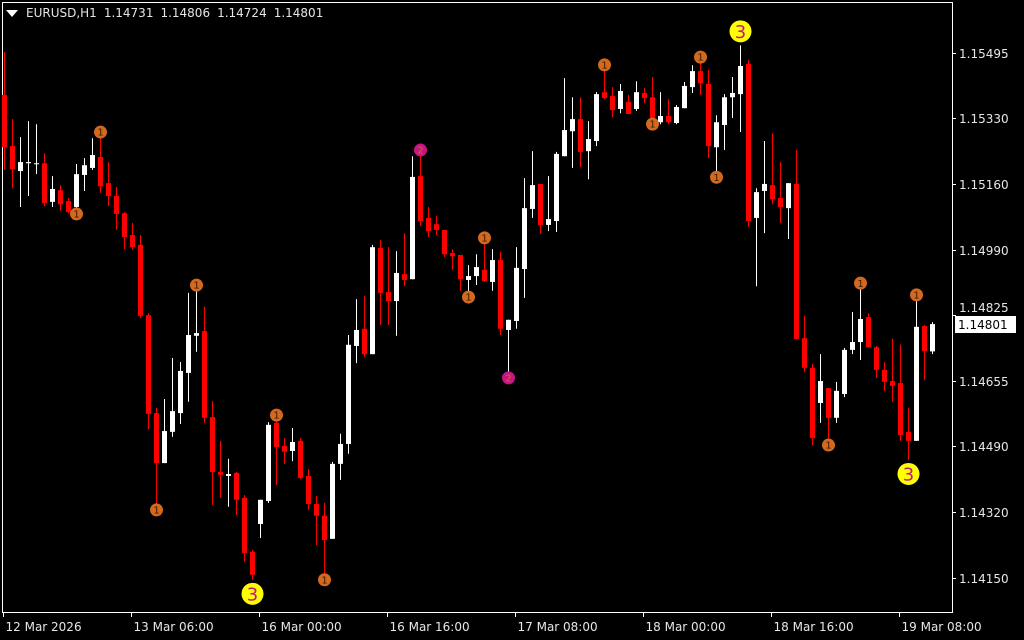 The image size is (1024, 640). Describe the element at coordinates (61, 13) in the screenshot. I see `symbol-timeframe: EURUSD,H1` at that location.